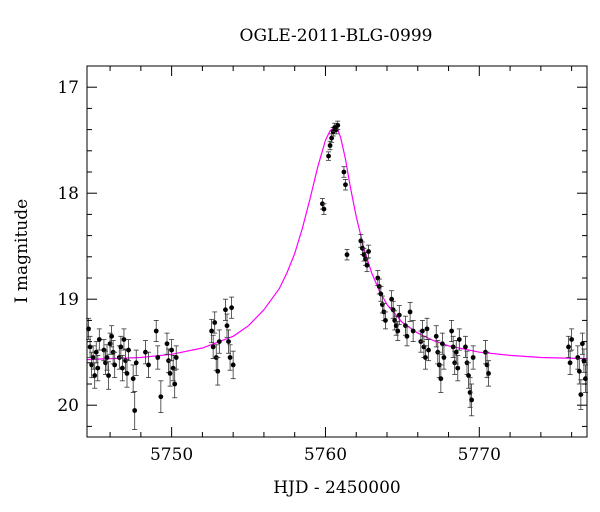 This screenshot has height=512, width=600. I want to click on x-tick-label: 5750, so click(171, 455).